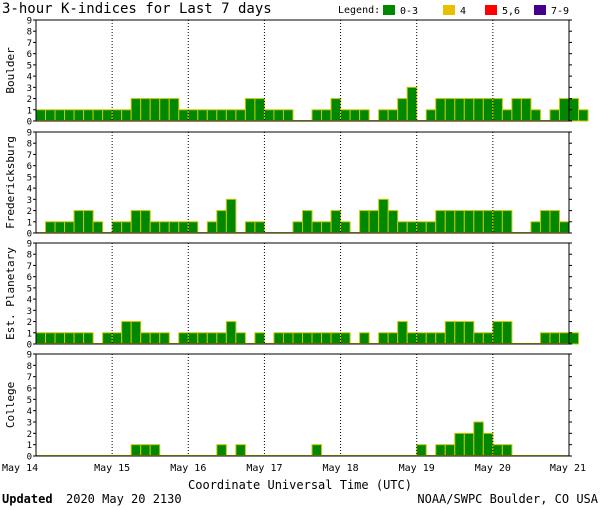 The image size is (600, 510). Describe the element at coordinates (29, 323) in the screenshot. I see `y-tick-label-2-2: 2` at that location.